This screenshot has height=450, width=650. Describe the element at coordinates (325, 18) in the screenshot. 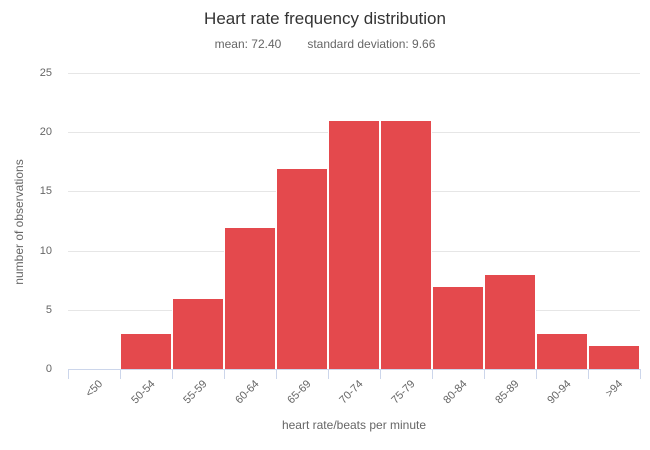

I see `chart-title: Heart rate frequency distribution` at that location.